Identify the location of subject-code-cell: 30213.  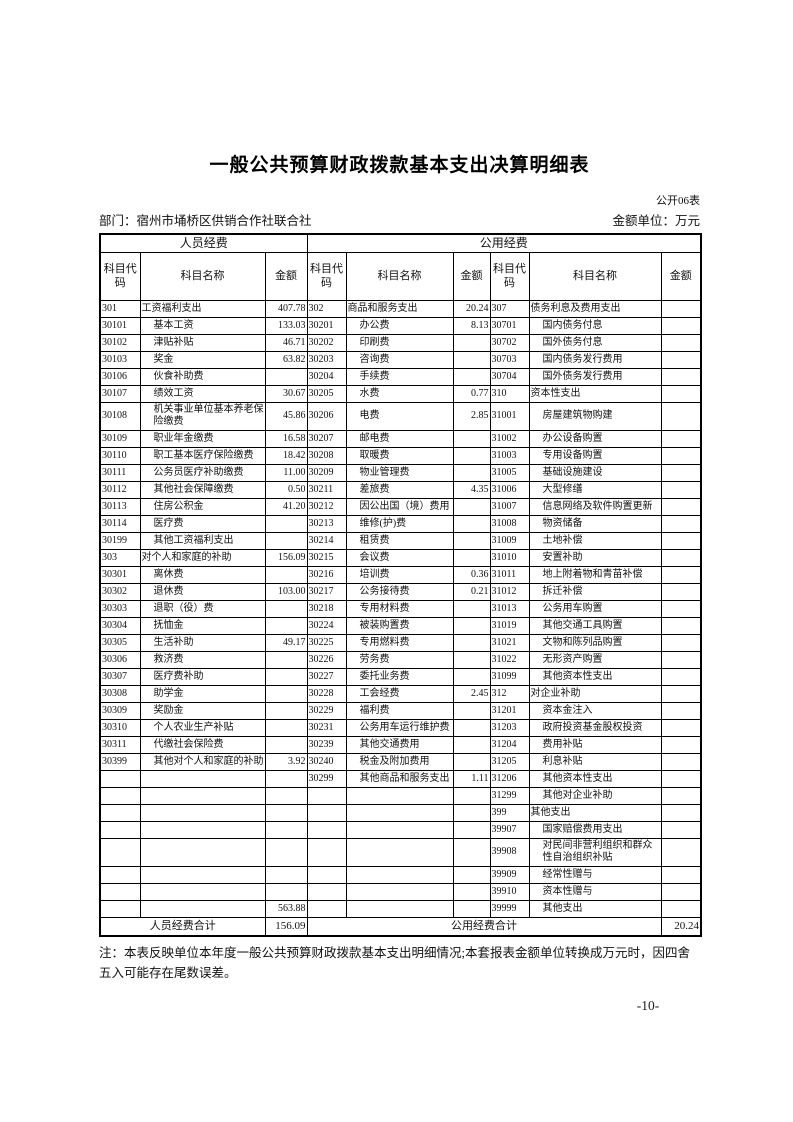
(326, 523).